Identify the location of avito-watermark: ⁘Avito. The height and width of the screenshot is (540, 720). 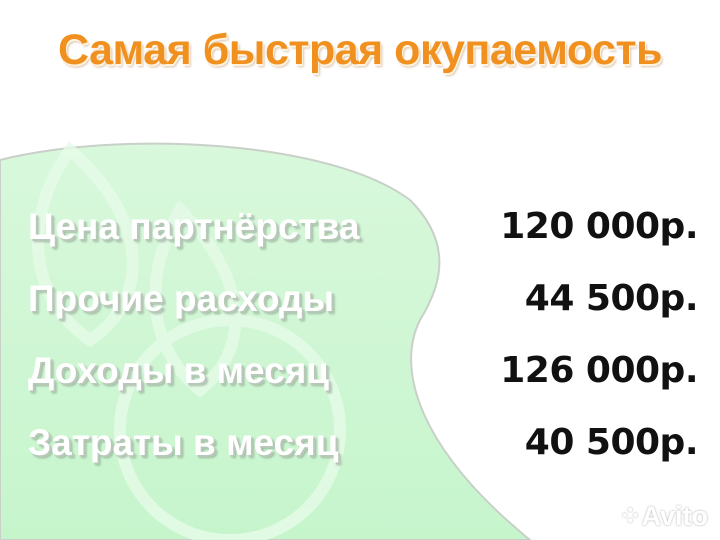
(663, 516).